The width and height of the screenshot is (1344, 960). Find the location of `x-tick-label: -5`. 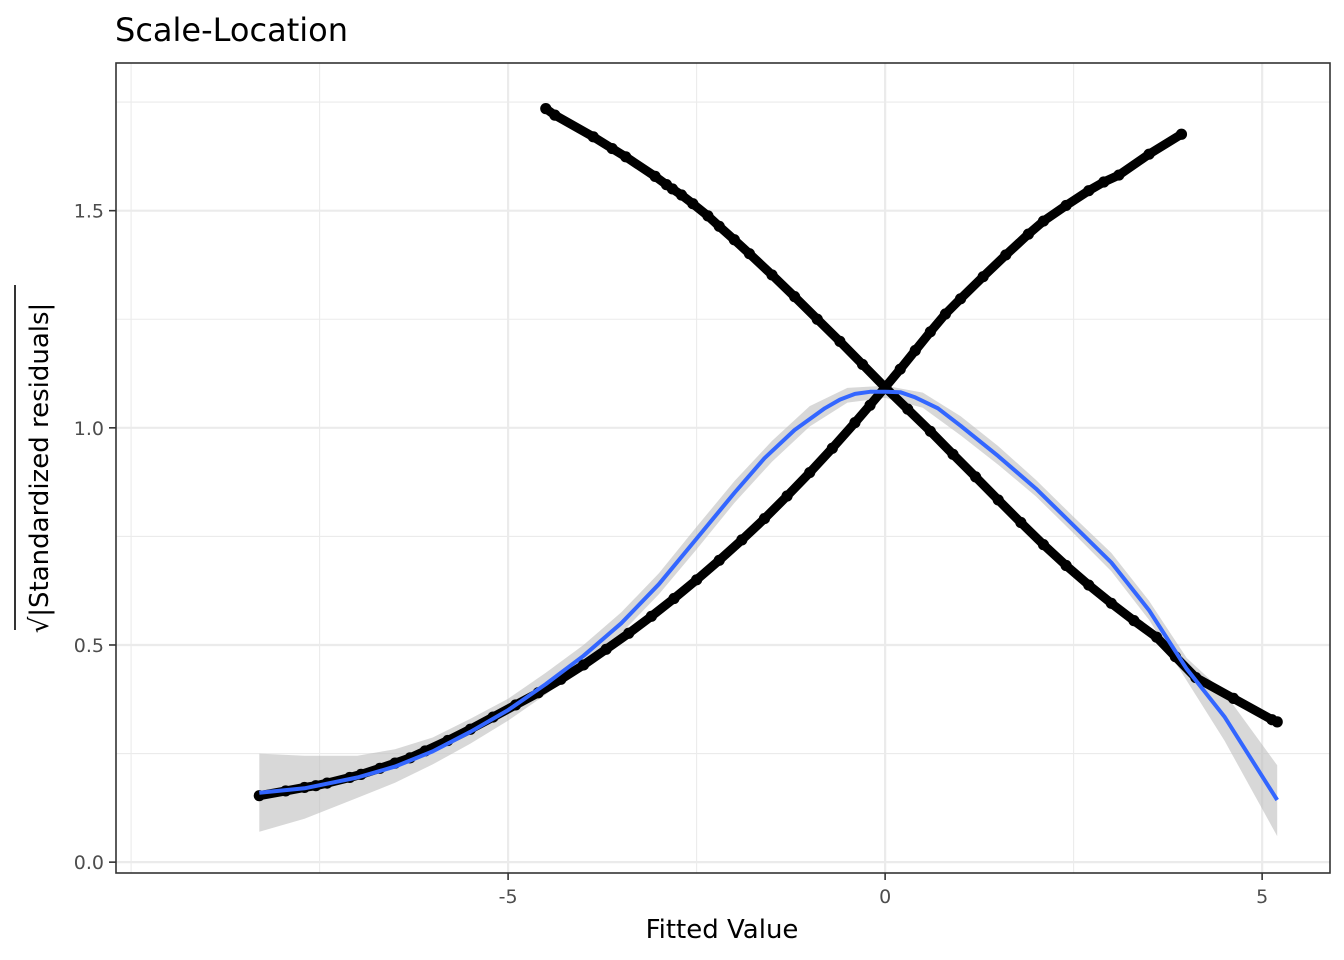

x-tick-label: -5 is located at coordinates (508, 897).